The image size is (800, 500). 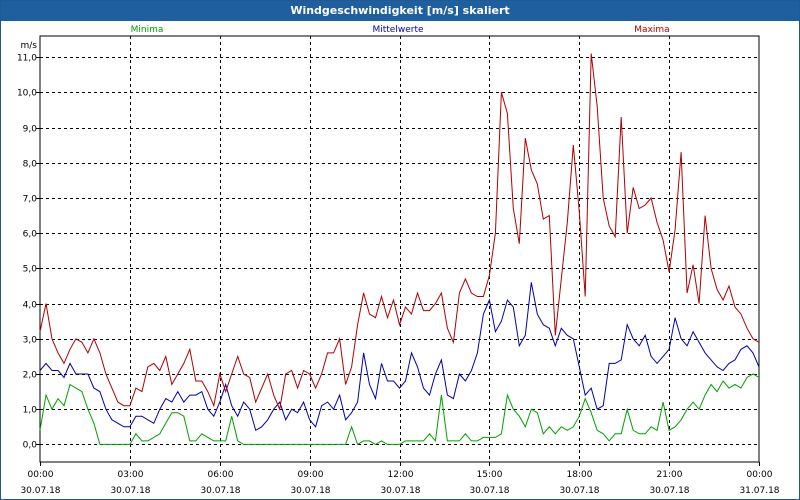 I want to click on x-tick-time-label: 18:00, so click(x=580, y=475).